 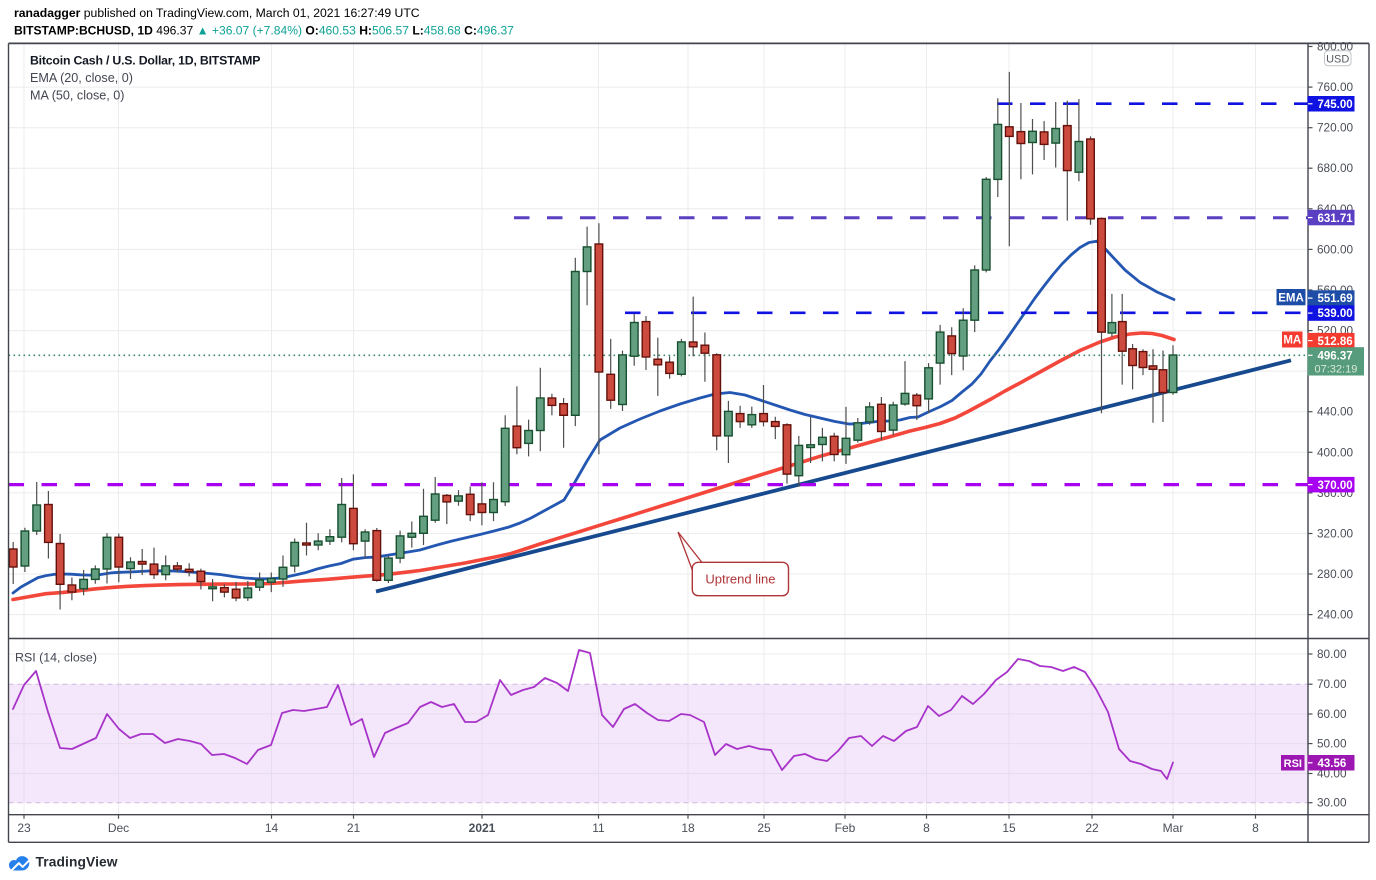 What do you see at coordinates (1293, 764) in the screenshot?
I see `svg-text: RSI` at bounding box center [1293, 764].